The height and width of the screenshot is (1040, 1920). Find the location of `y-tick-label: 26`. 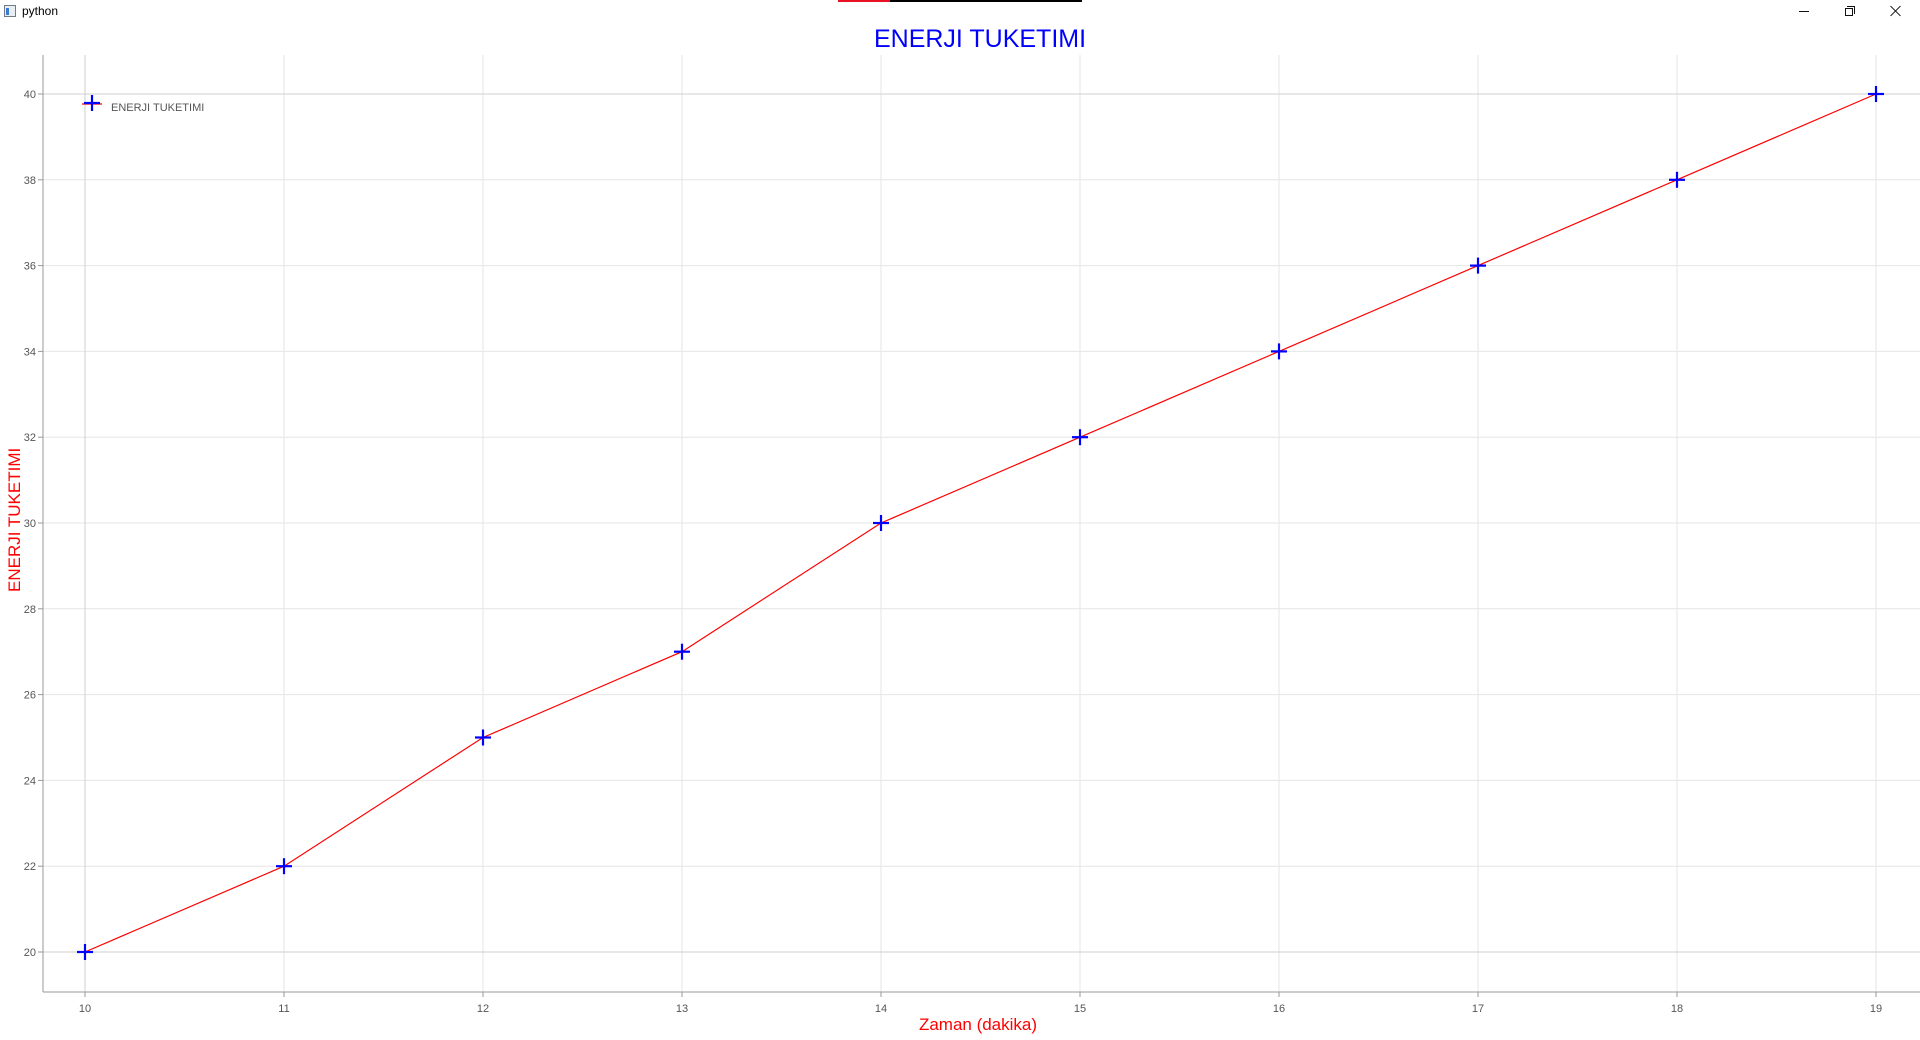

y-tick-label: 26 is located at coordinates (30, 696).